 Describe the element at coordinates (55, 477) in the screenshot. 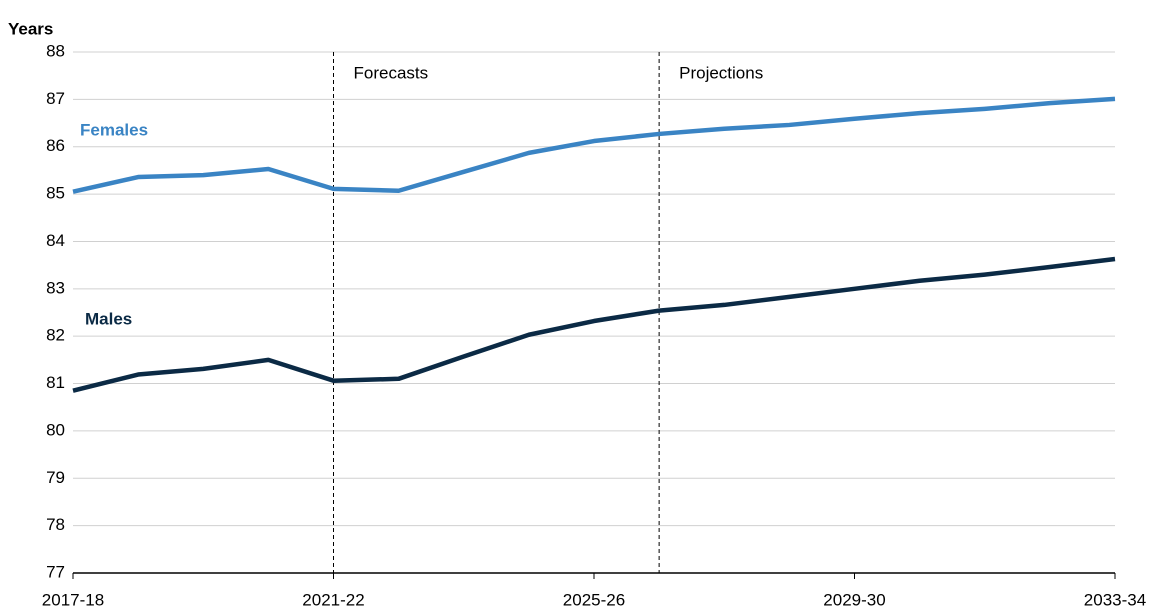

I see `y-tick-label: 79` at that location.